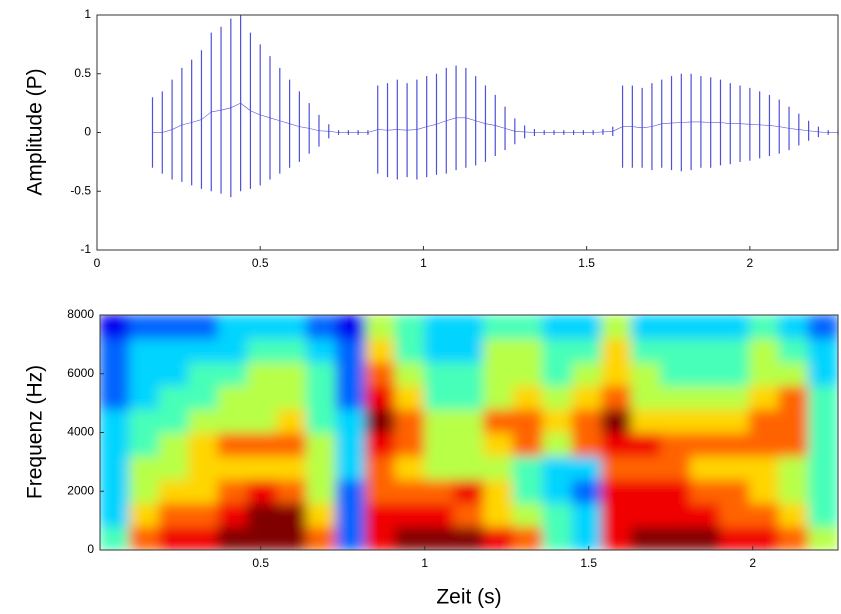 The image size is (841, 614). I want to click on y-tick-label: 0.5, so click(82, 73).